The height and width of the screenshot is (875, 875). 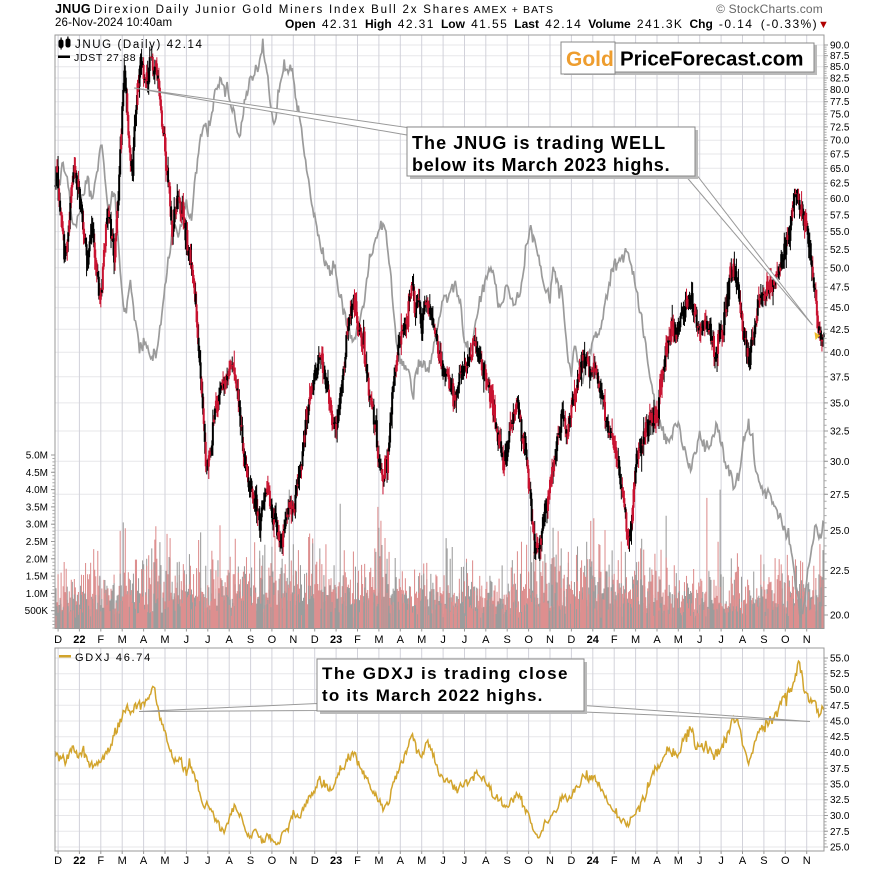 I want to click on svg-text: 80.0, so click(x=840, y=90).